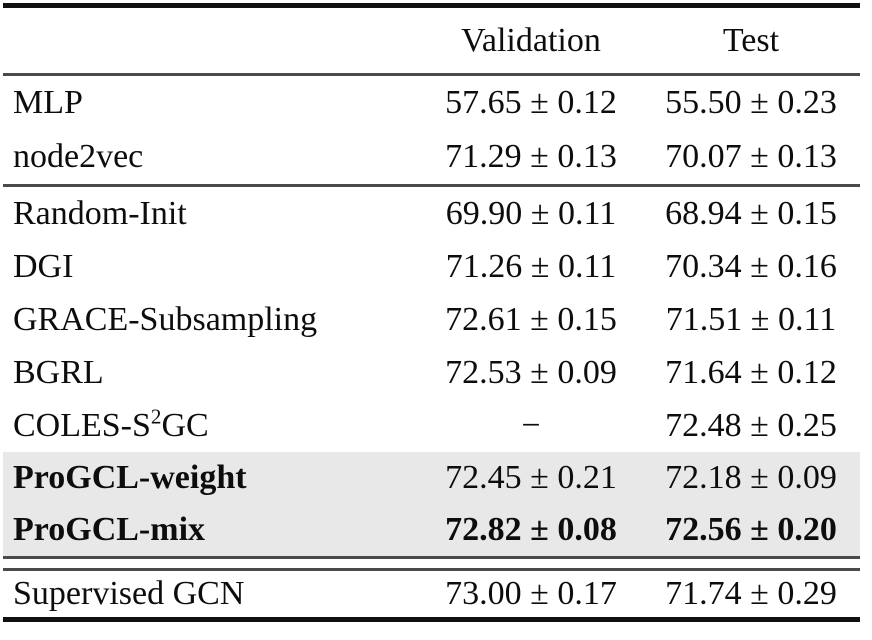  I want to click on table-row-supervised-gcn: Supervised GCN 73.00 ± 0.17 71.74 ± 0.29, so click(431, 594).